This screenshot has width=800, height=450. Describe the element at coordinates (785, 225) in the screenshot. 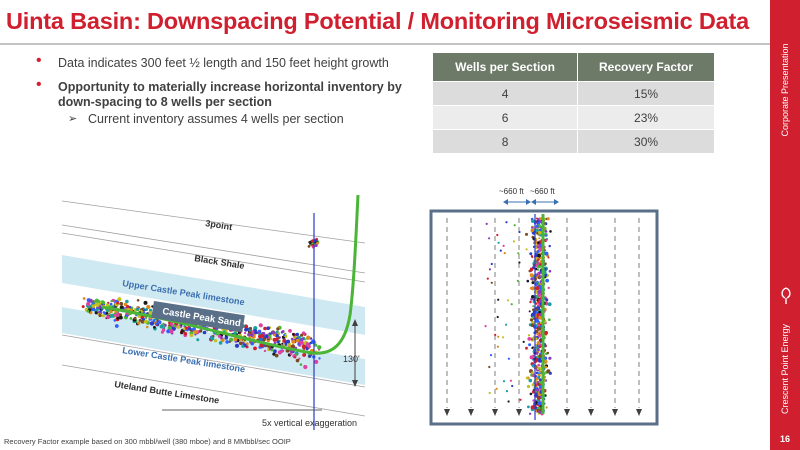

I see `sidebar` at that location.